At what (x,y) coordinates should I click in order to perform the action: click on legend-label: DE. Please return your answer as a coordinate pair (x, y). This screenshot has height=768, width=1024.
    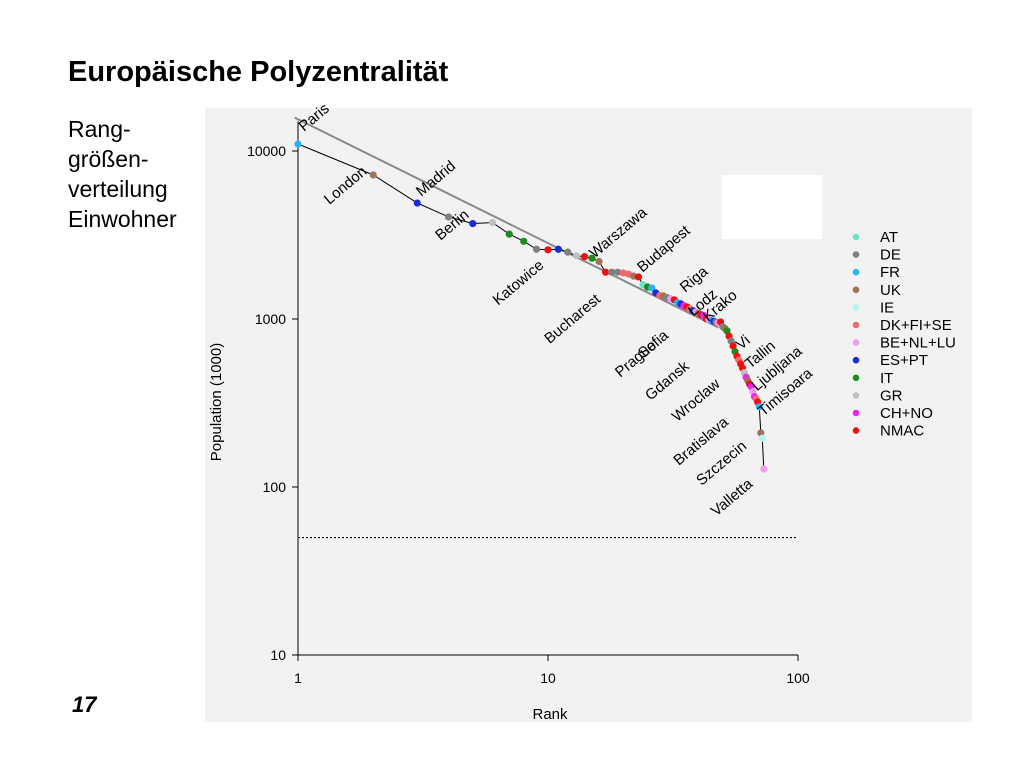
    Looking at the image, I should click on (890, 255).